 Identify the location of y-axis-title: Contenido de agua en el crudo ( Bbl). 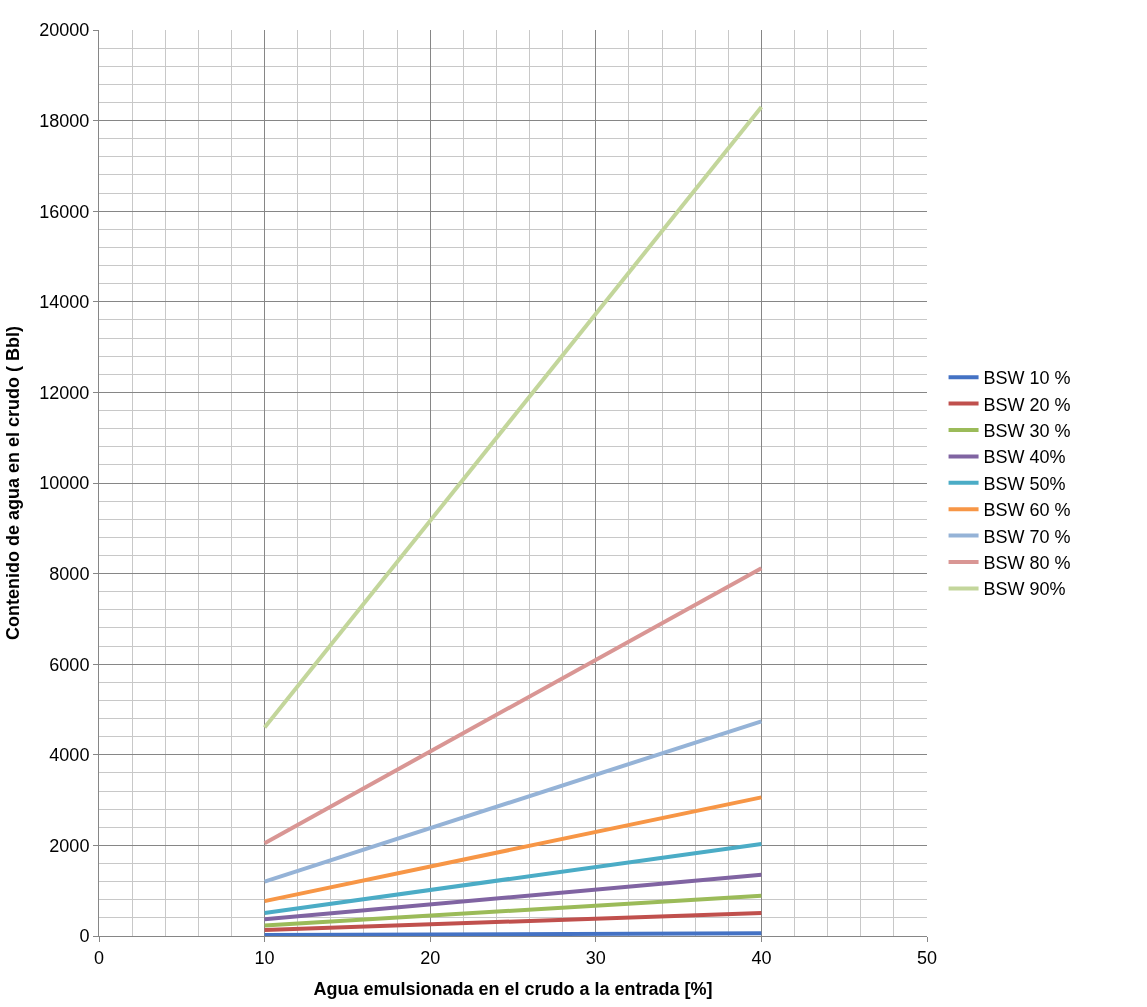
(12, 483).